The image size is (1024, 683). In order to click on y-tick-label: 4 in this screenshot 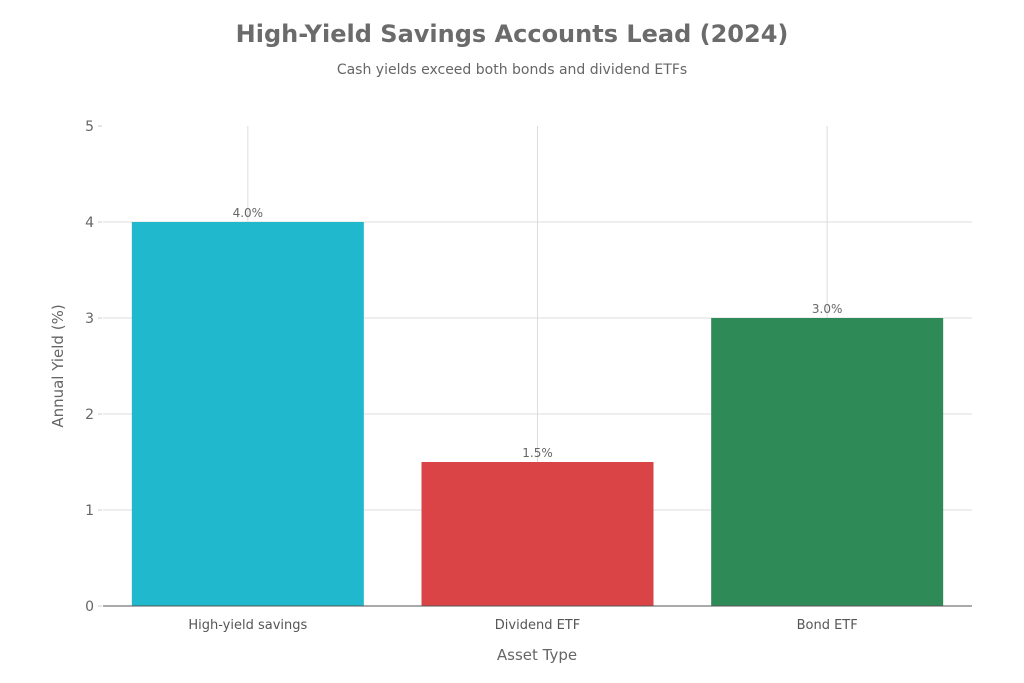, I will do `click(89, 223)`.